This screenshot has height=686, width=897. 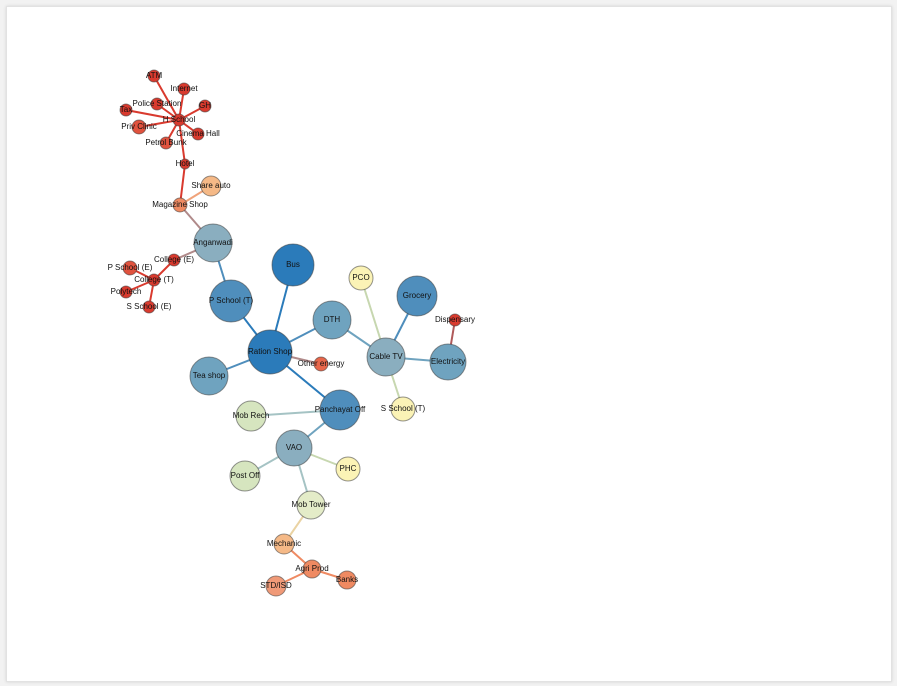 I want to click on node-panchayat: Panchayat Off, so click(x=340, y=410).